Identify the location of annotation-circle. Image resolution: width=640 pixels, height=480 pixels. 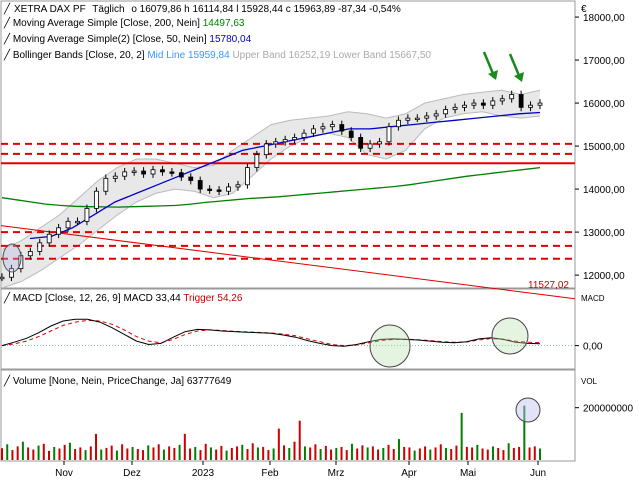
(12, 258).